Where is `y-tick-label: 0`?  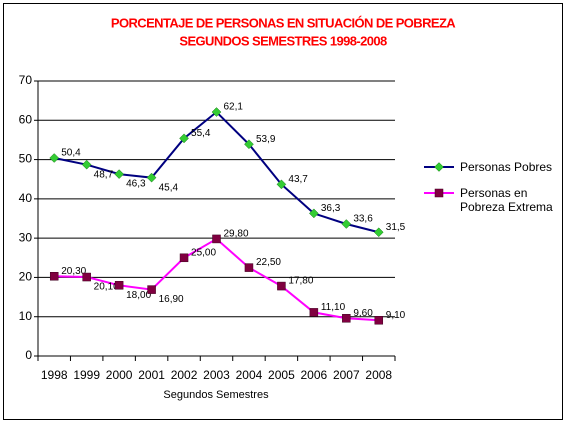 y-tick-label: 0 is located at coordinates (28, 355).